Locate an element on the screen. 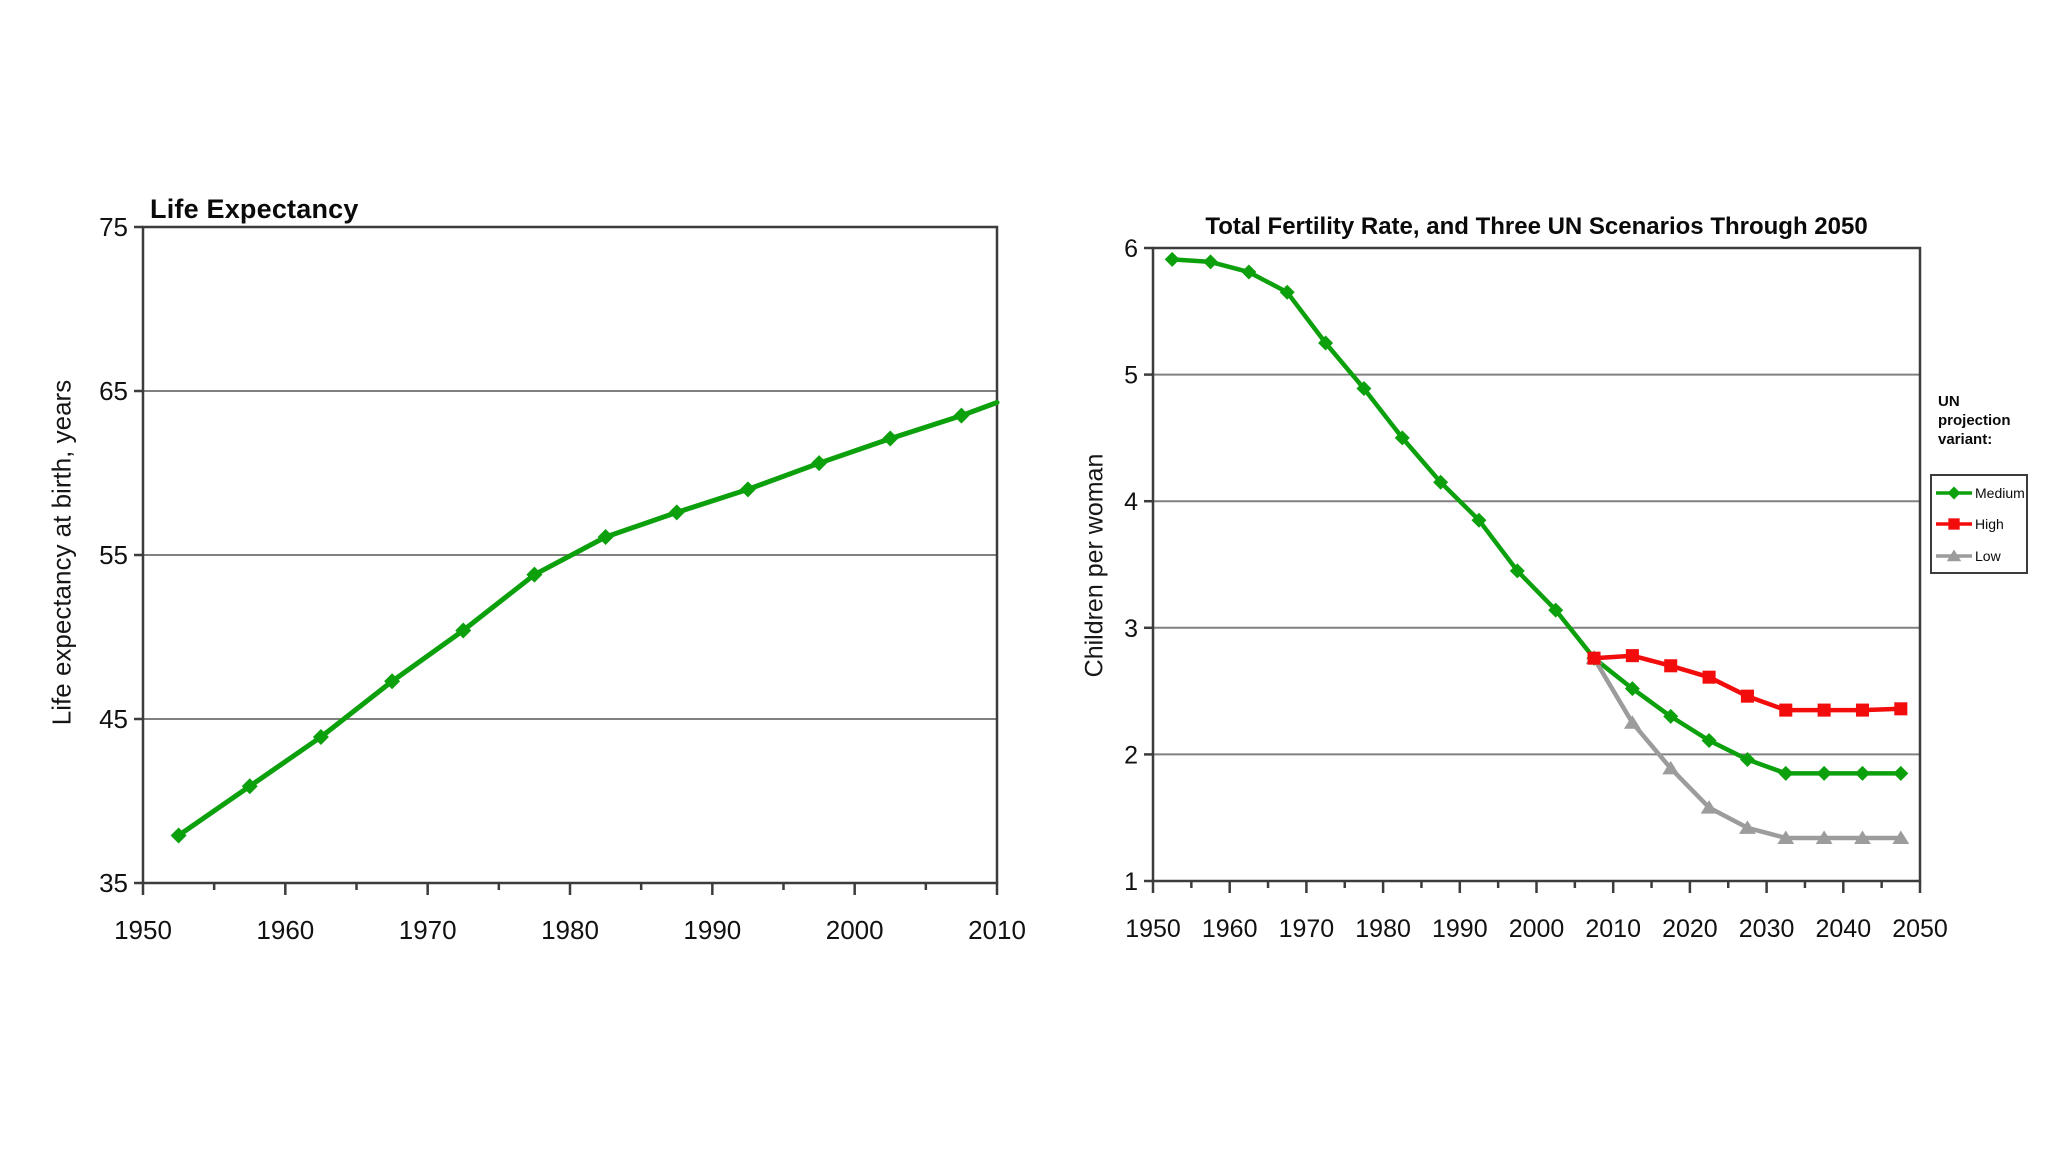 The width and height of the screenshot is (2048, 1152). y-tick-label: 6 is located at coordinates (1131, 249).